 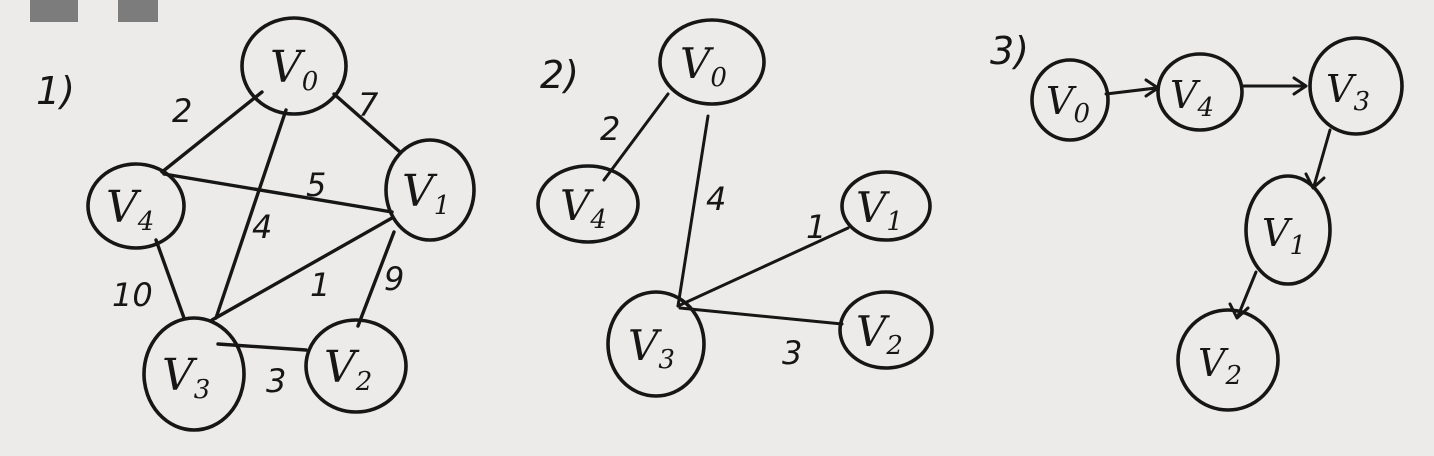 I want to click on edge-v0-v1, so click(x=367, y=123).